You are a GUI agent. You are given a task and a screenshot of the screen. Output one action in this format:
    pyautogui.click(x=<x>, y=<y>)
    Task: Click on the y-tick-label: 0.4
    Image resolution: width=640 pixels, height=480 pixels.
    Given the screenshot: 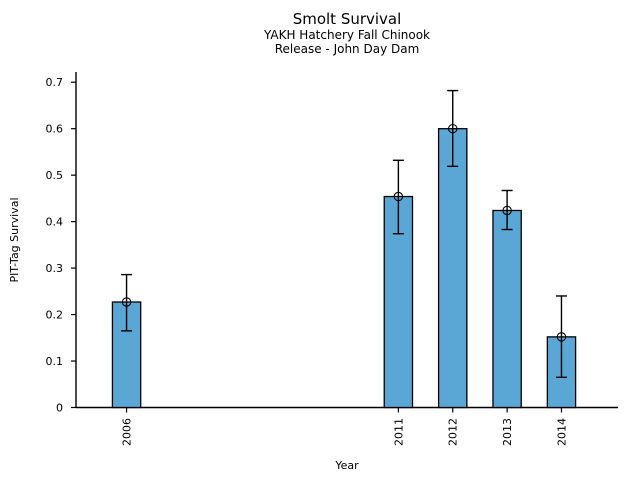 What is the action you would take?
    pyautogui.click(x=55, y=222)
    